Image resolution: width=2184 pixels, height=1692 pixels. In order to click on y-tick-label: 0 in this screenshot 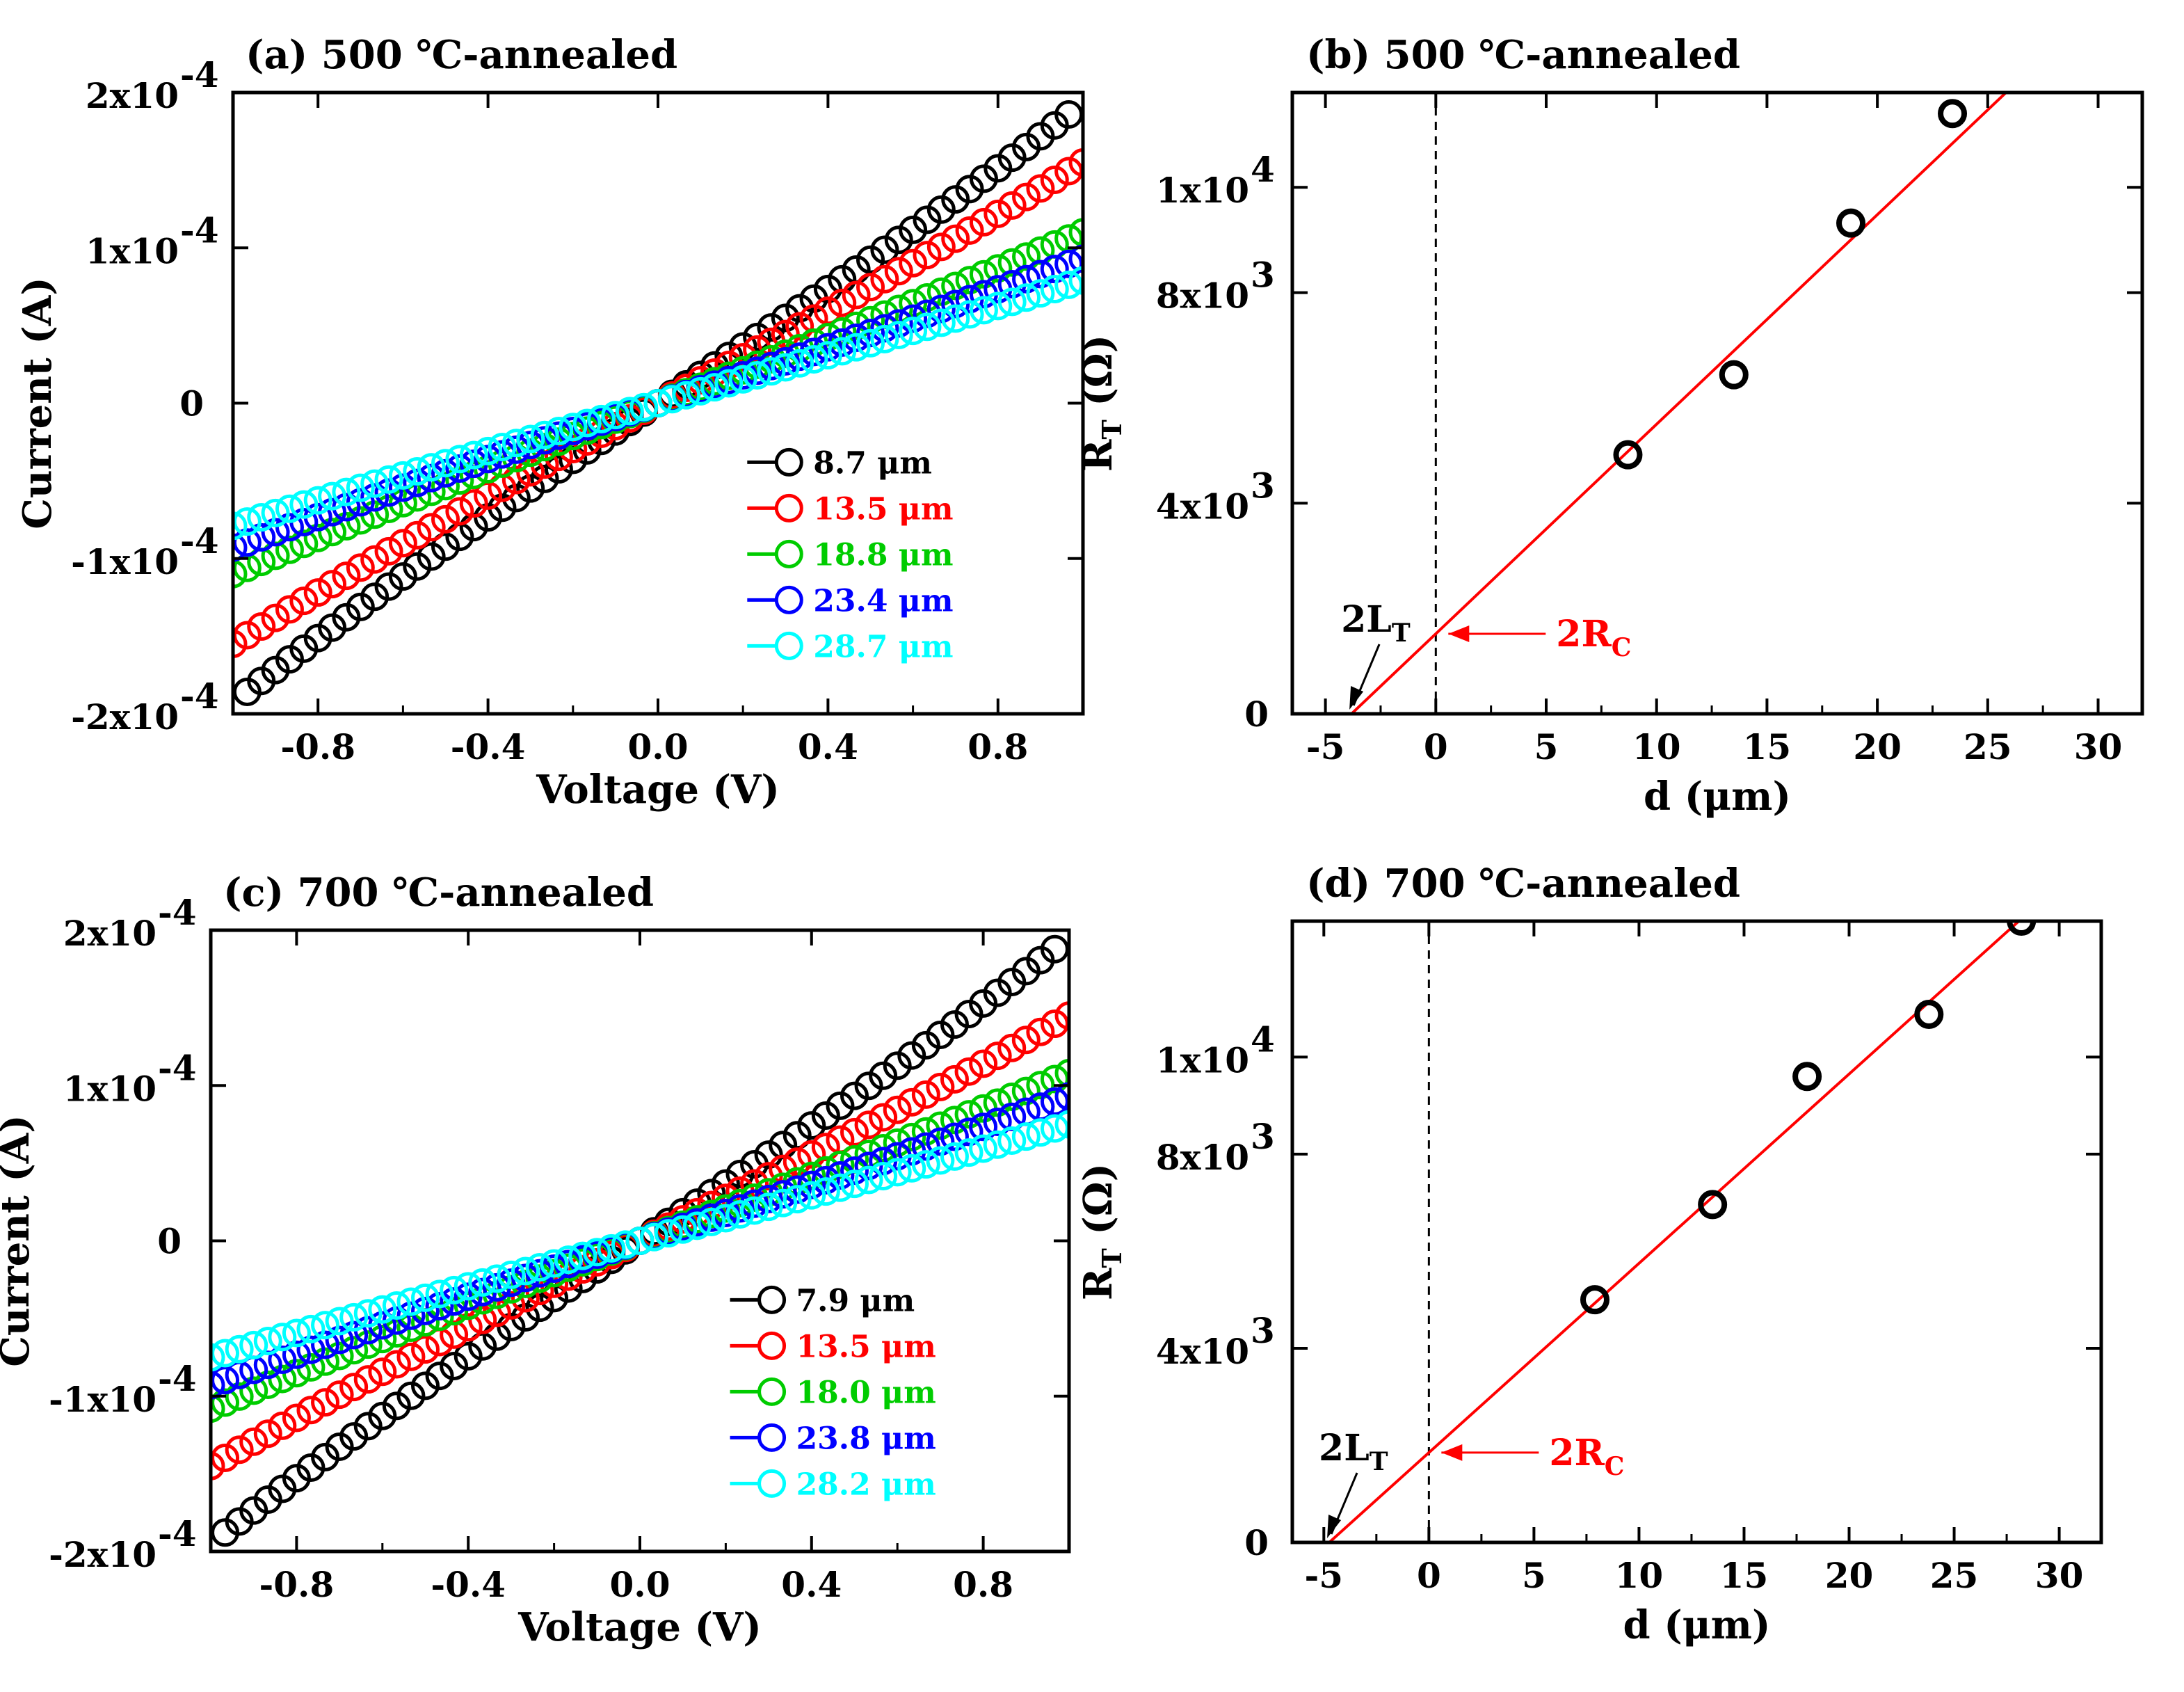, I will do `click(1256, 1543)`.